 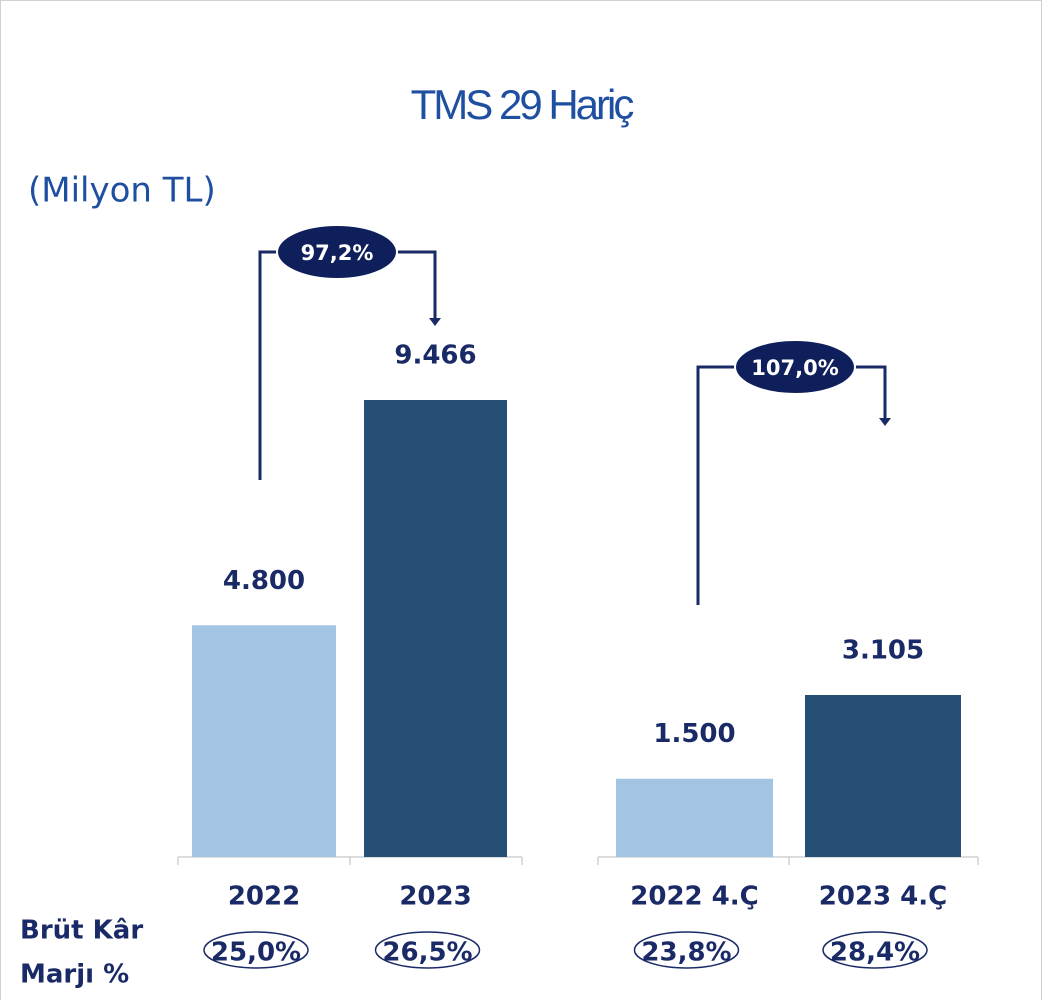 I want to click on growth-label: 97,2%, so click(x=337, y=253).